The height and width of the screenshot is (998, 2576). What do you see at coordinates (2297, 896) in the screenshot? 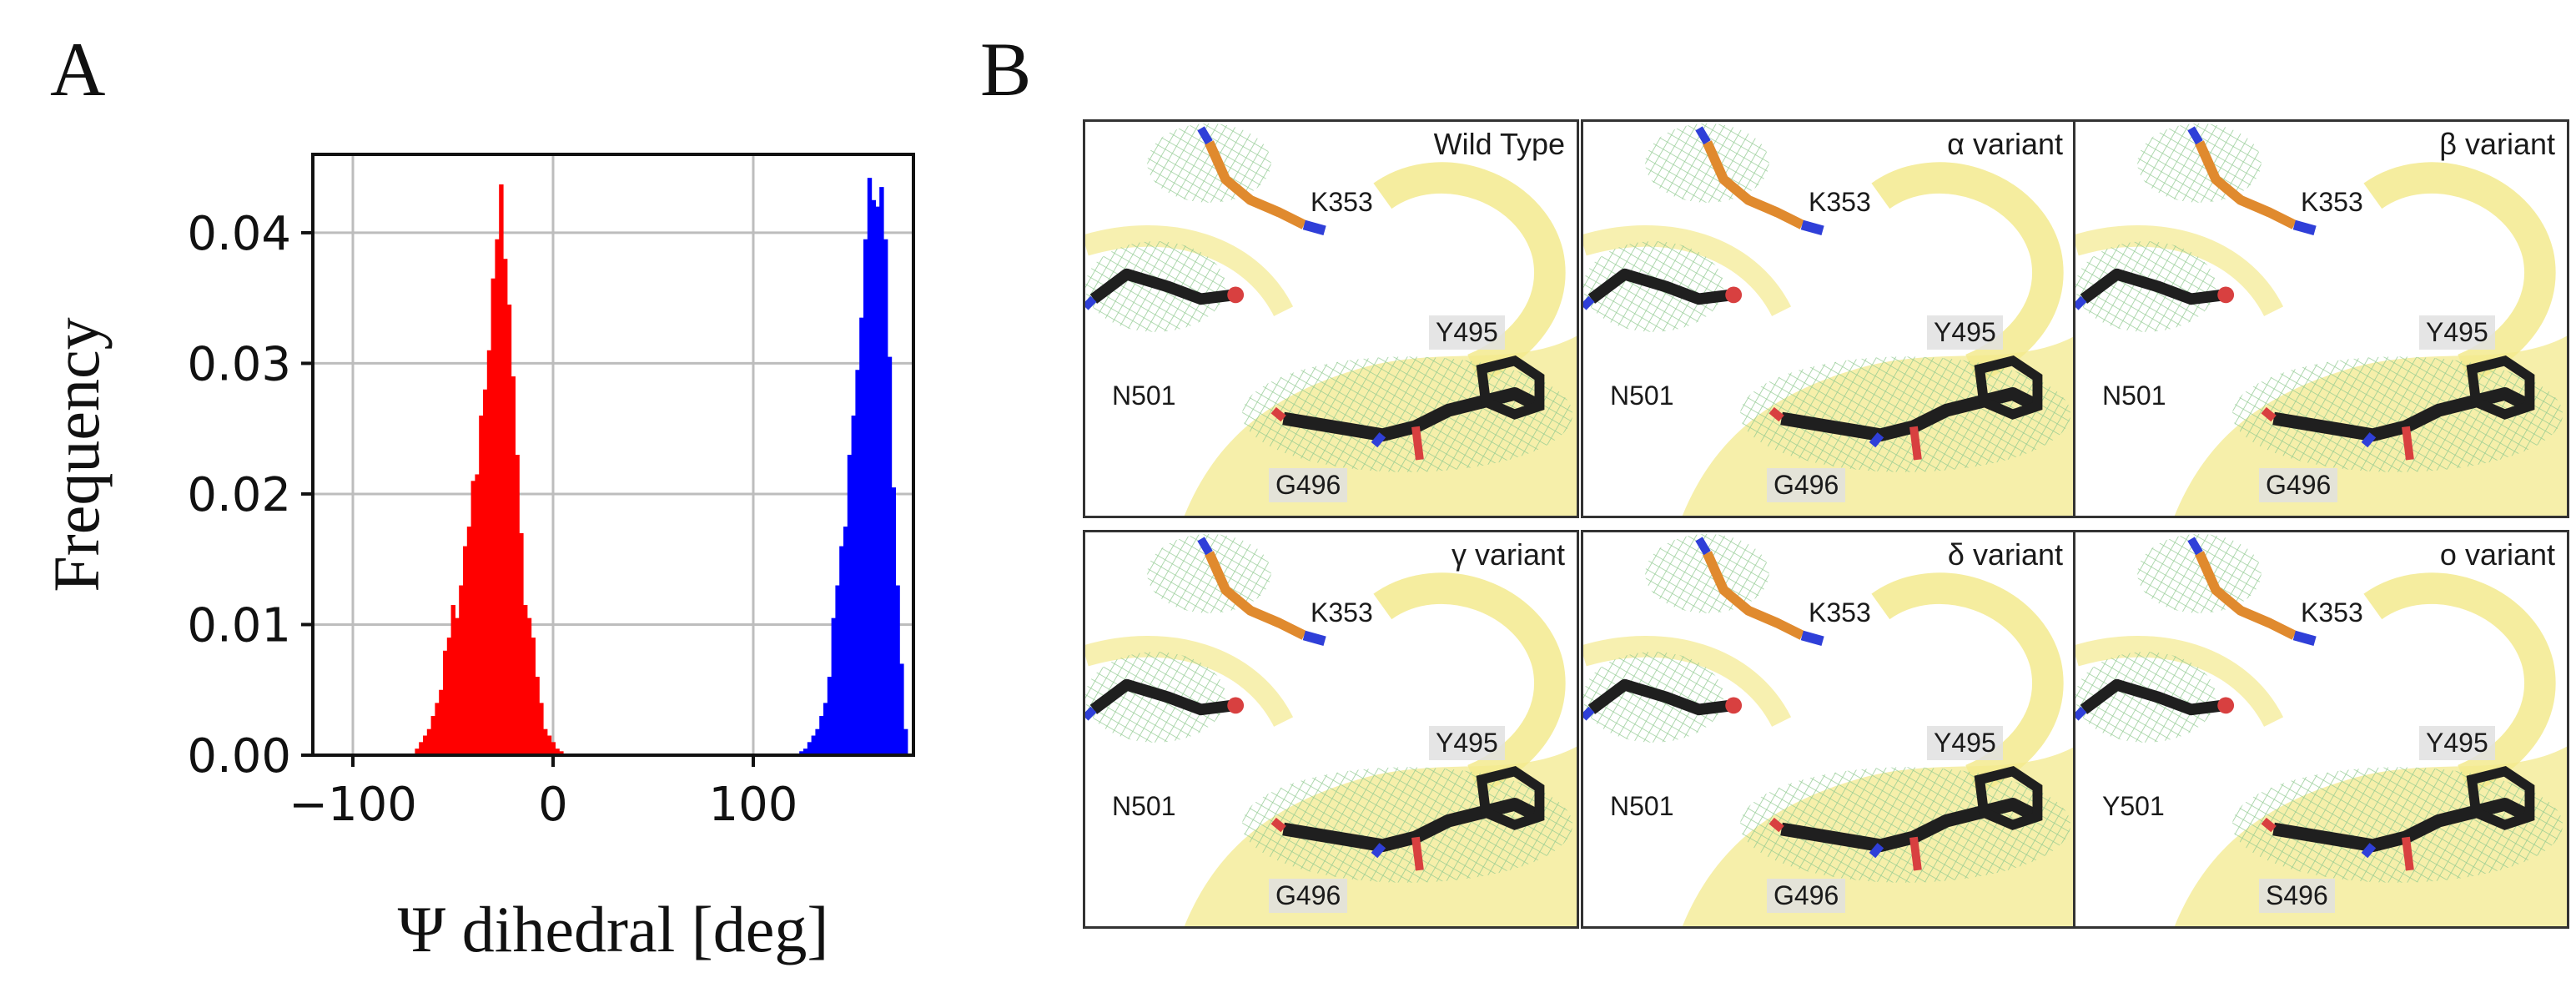
I see `residue-label: S496` at bounding box center [2297, 896].